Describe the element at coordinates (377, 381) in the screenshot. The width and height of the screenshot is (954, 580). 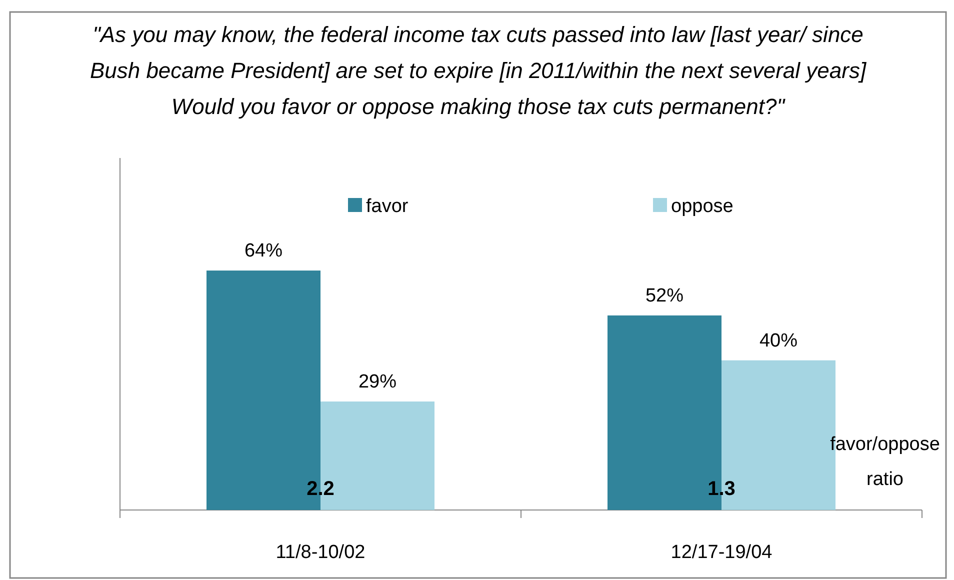
I see `data-label: 29%` at that location.